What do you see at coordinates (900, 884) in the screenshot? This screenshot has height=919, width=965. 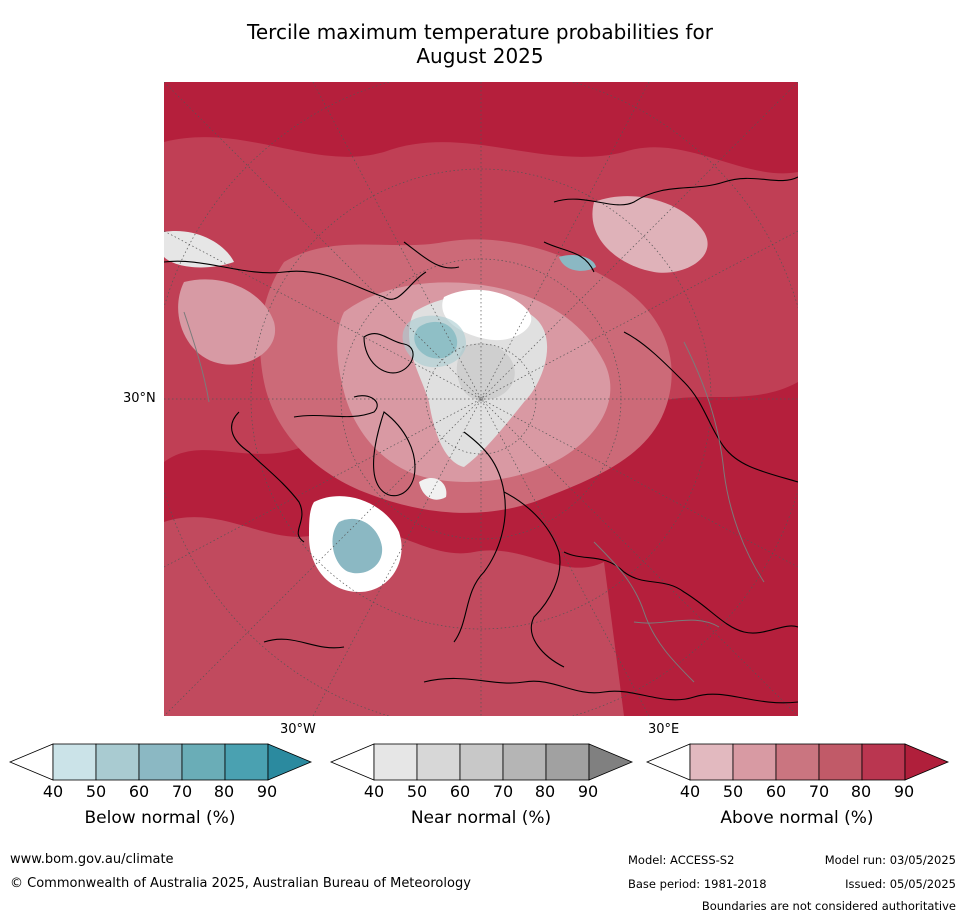 I see `footer-issued: Issued: 05/05/2025` at bounding box center [900, 884].